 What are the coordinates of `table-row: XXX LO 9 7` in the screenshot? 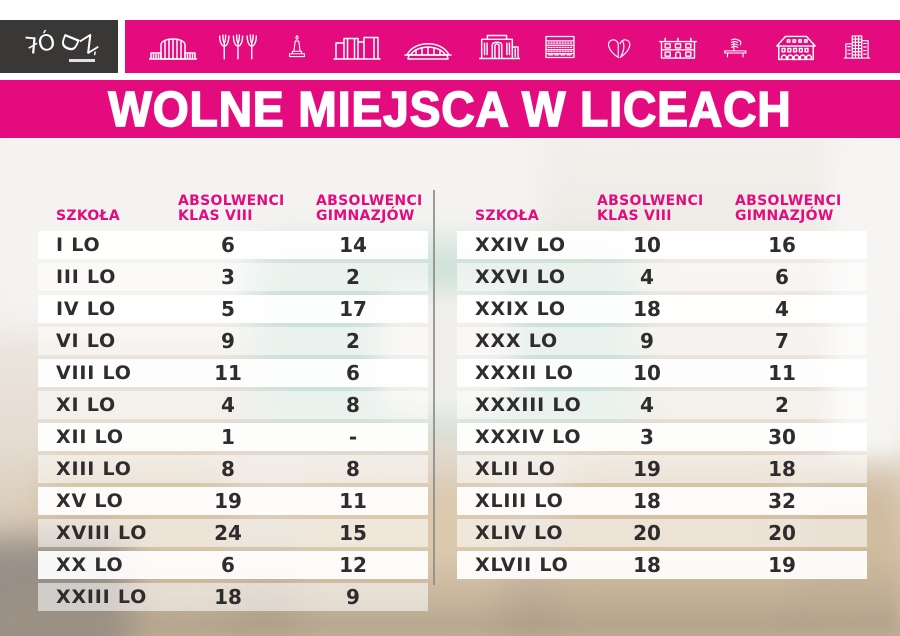 It's located at (662, 341).